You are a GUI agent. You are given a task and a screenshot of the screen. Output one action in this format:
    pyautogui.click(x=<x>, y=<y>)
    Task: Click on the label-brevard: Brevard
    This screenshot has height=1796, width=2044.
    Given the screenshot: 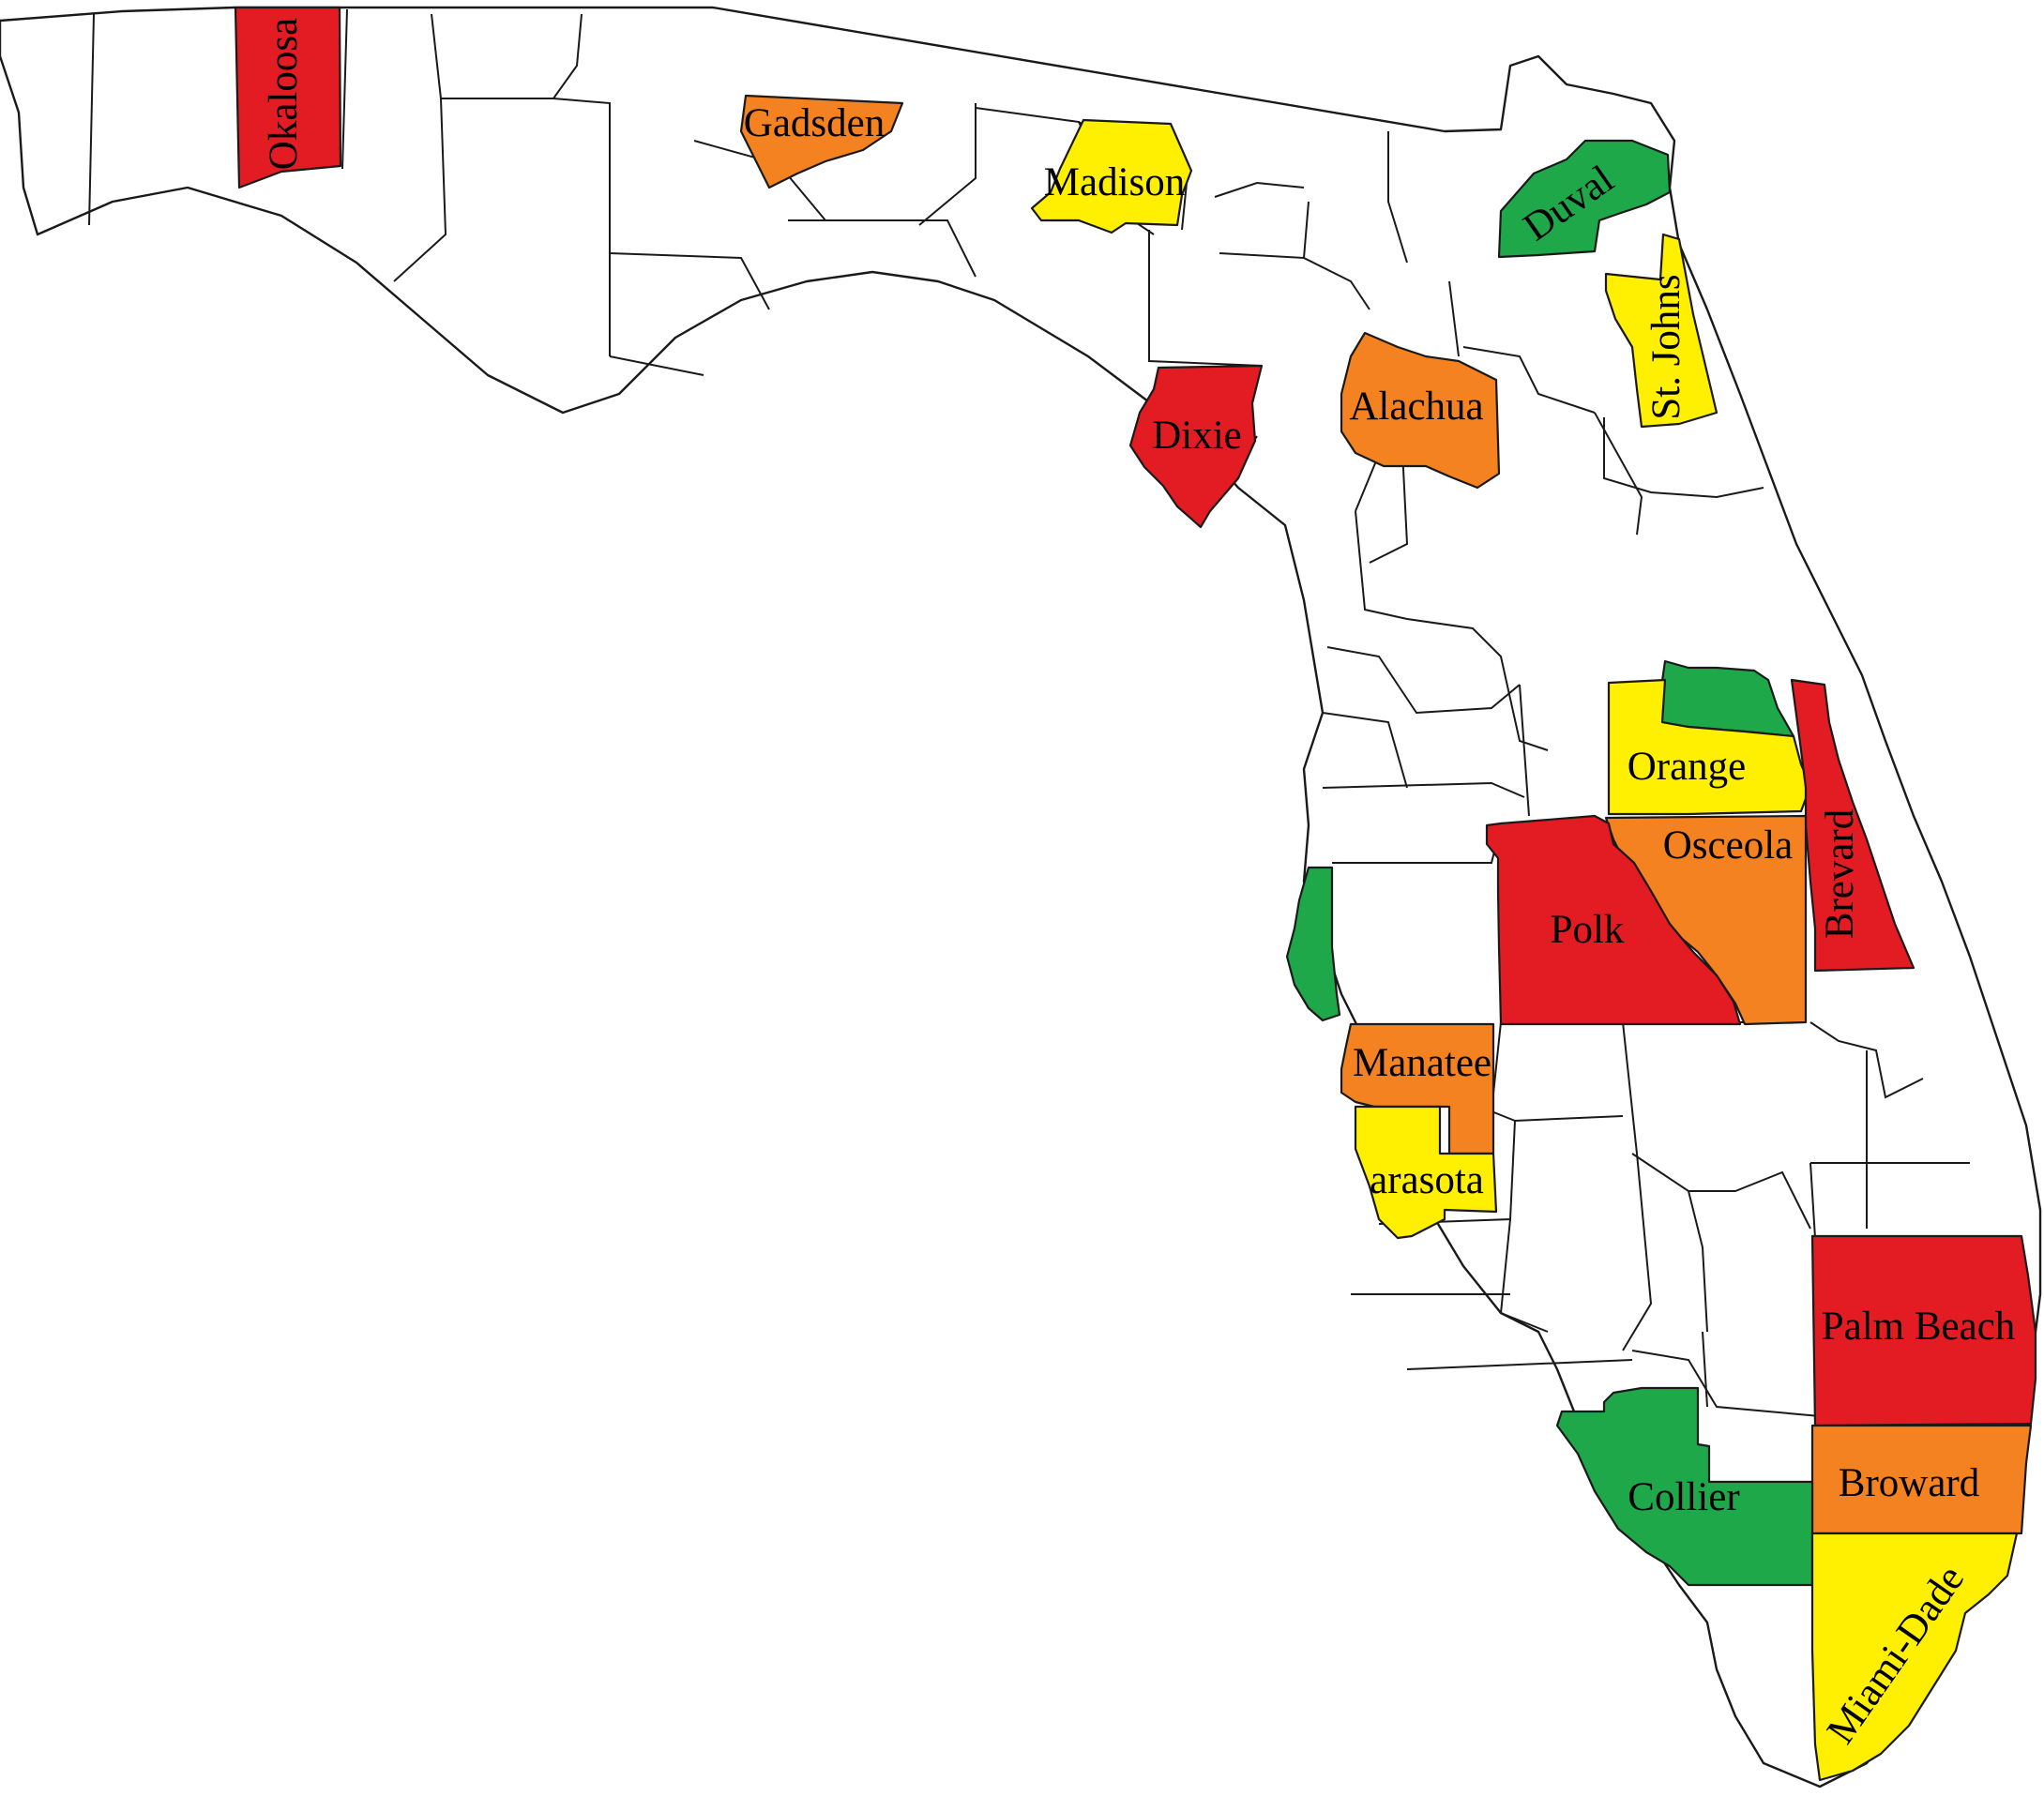 What is the action you would take?
    pyautogui.click(x=1840, y=874)
    